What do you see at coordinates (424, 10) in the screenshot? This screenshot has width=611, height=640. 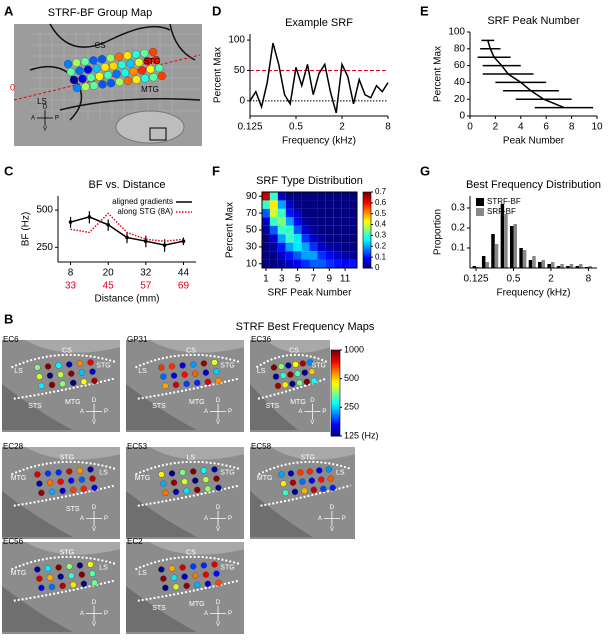 I see `panel-label: E` at bounding box center [424, 10].